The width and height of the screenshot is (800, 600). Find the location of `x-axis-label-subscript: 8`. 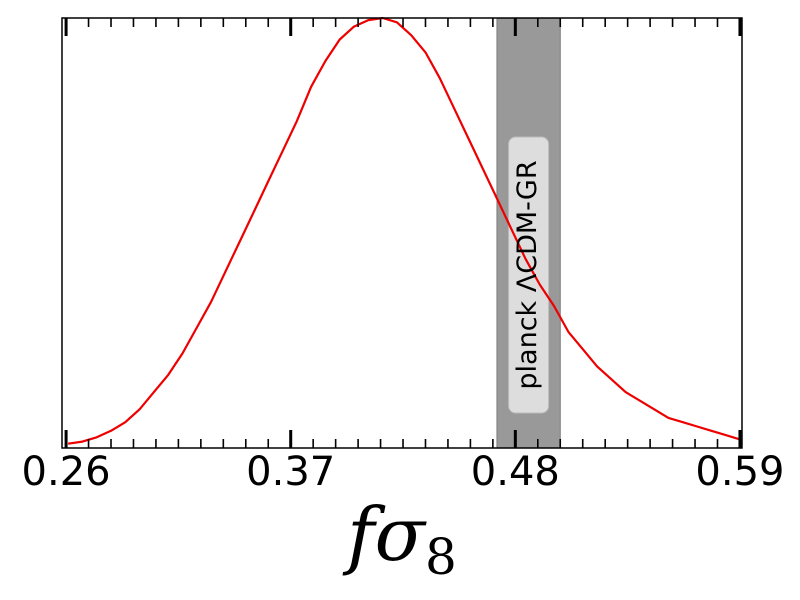

x-axis-label-subscript: 8 is located at coordinates (441, 557).